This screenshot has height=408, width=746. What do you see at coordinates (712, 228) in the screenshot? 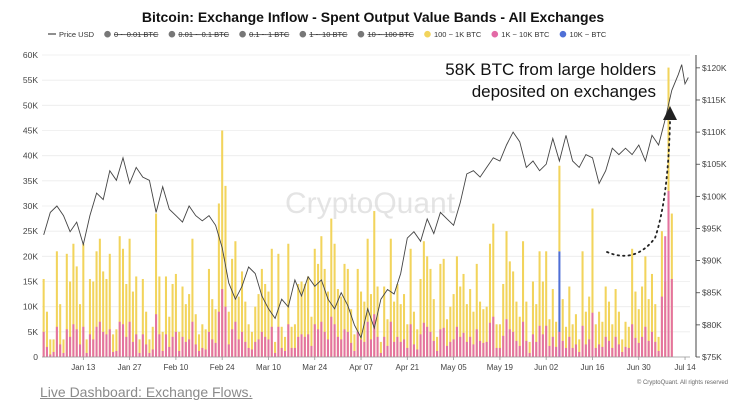
I see `right-tick-label: $95K` at bounding box center [712, 228].